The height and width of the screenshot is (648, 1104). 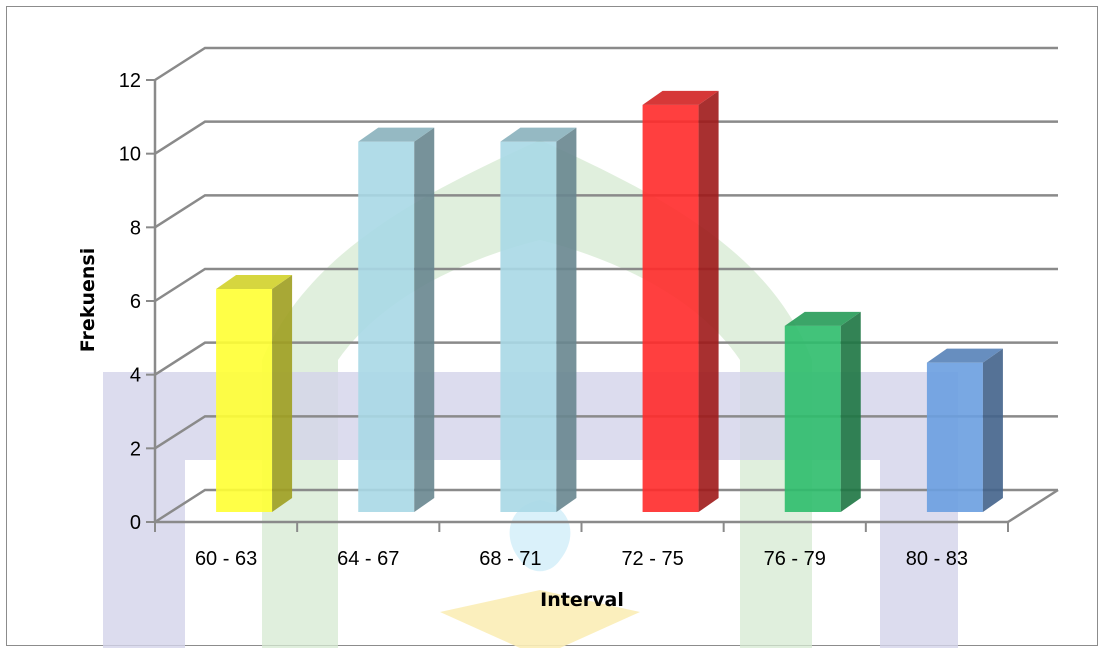 What do you see at coordinates (130, 155) in the screenshot?
I see `y-tick-label: 10` at bounding box center [130, 155].